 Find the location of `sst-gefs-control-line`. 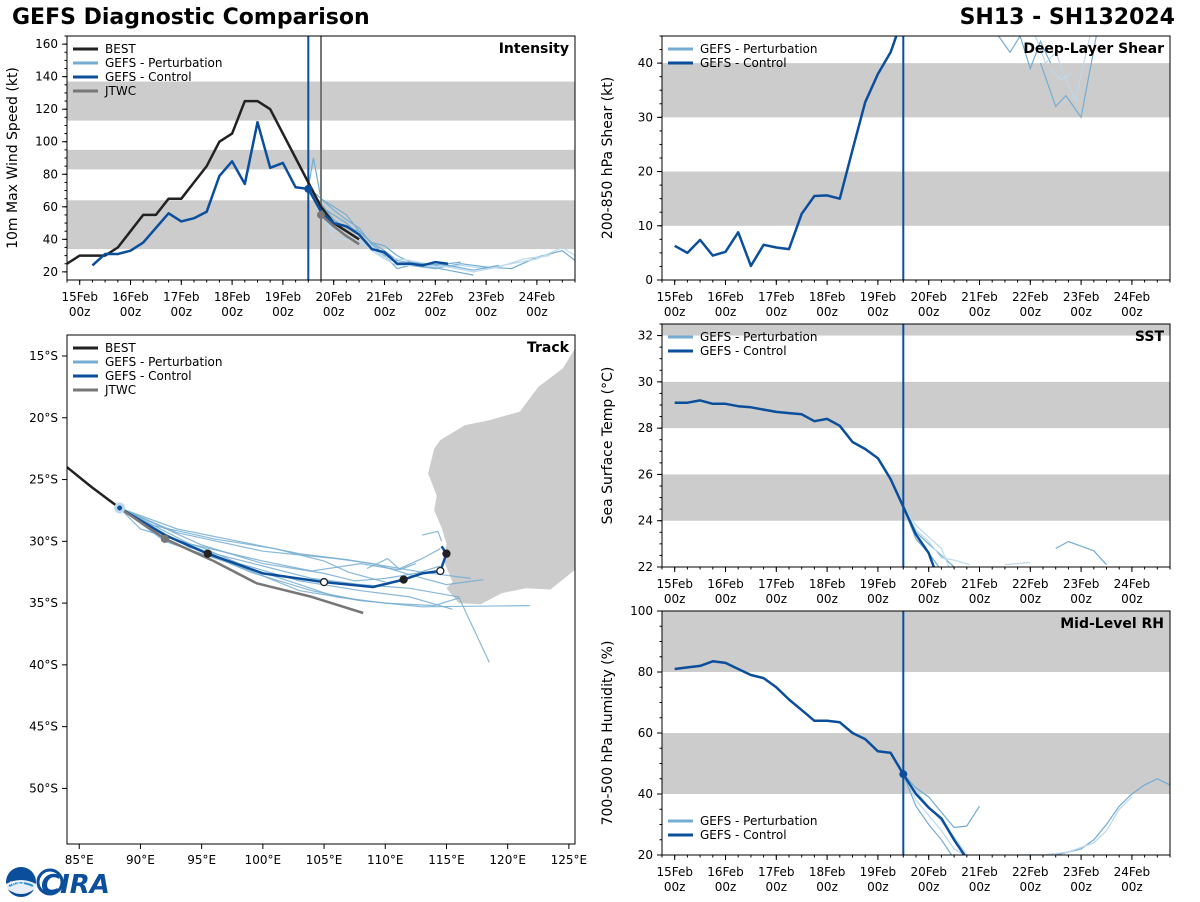

sst-gefs-control-line is located at coordinates (804, 483).